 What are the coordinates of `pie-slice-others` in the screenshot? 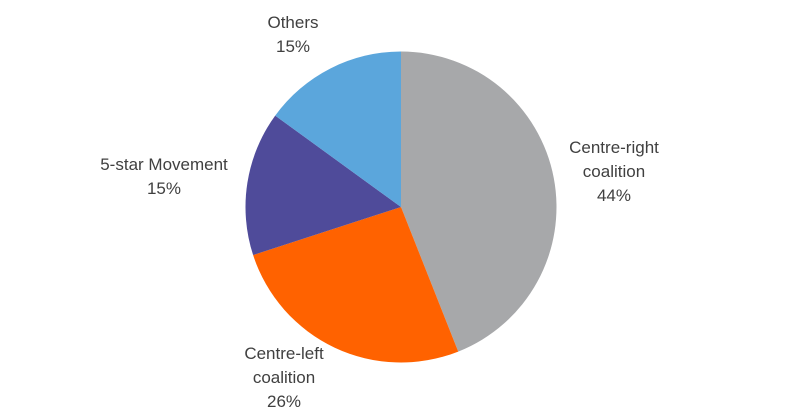 It's located at (338, 129).